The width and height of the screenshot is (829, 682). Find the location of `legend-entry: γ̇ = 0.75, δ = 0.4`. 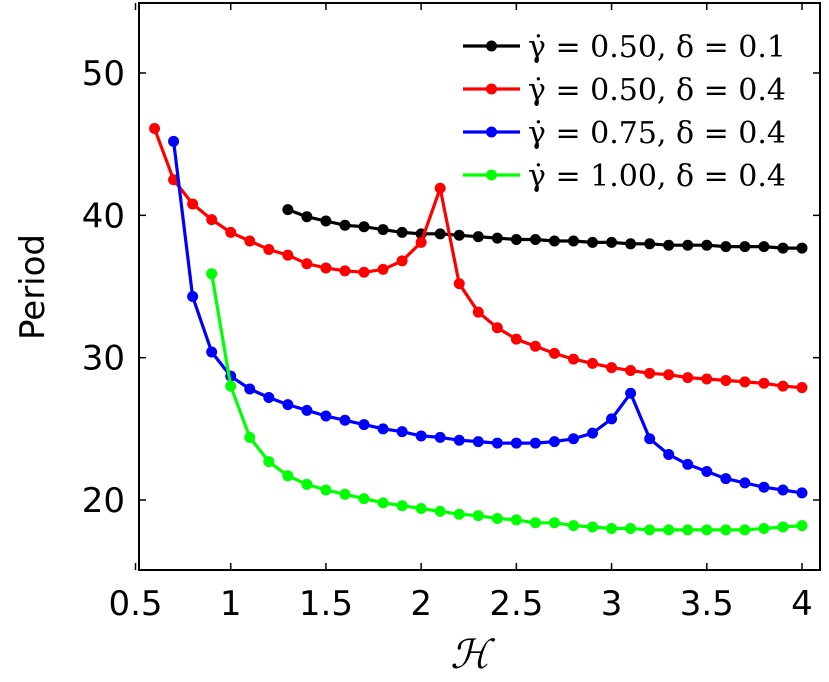

legend-entry: γ̇ = 0.75, δ = 0.4 is located at coordinates (624, 133).